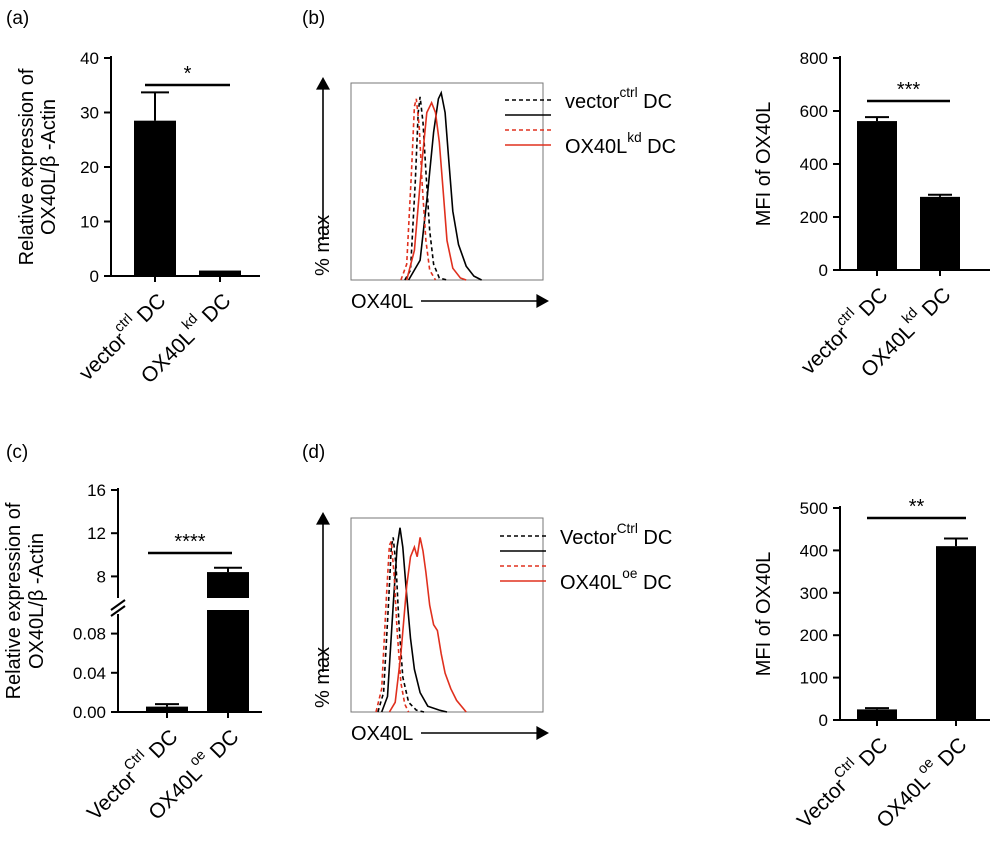 The height and width of the screenshot is (846, 1000). What do you see at coordinates (323, 245) in the screenshot?
I see `b-ylabel: % max` at bounding box center [323, 245].